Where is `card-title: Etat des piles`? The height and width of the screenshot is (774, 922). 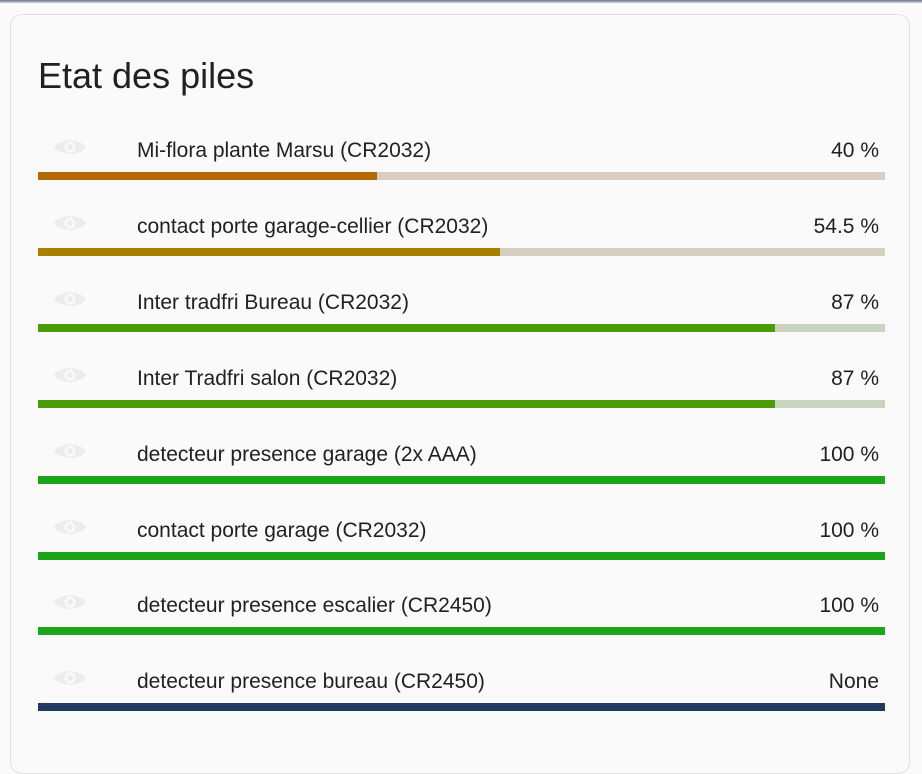
card-title: Etat des piles is located at coordinates (146, 75).